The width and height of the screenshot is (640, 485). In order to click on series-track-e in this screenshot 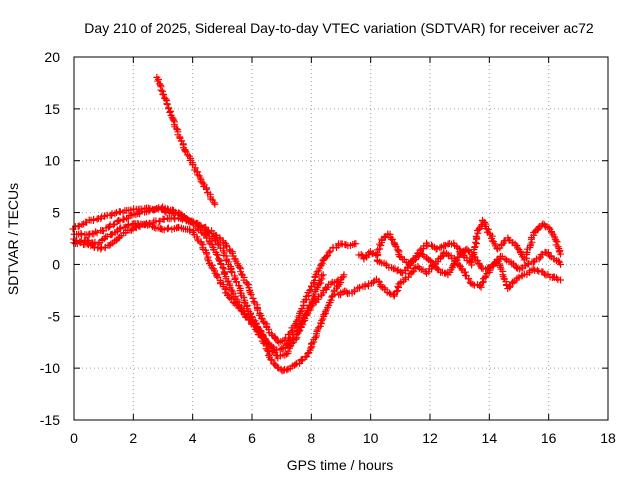, I will do `click(186, 140)`.